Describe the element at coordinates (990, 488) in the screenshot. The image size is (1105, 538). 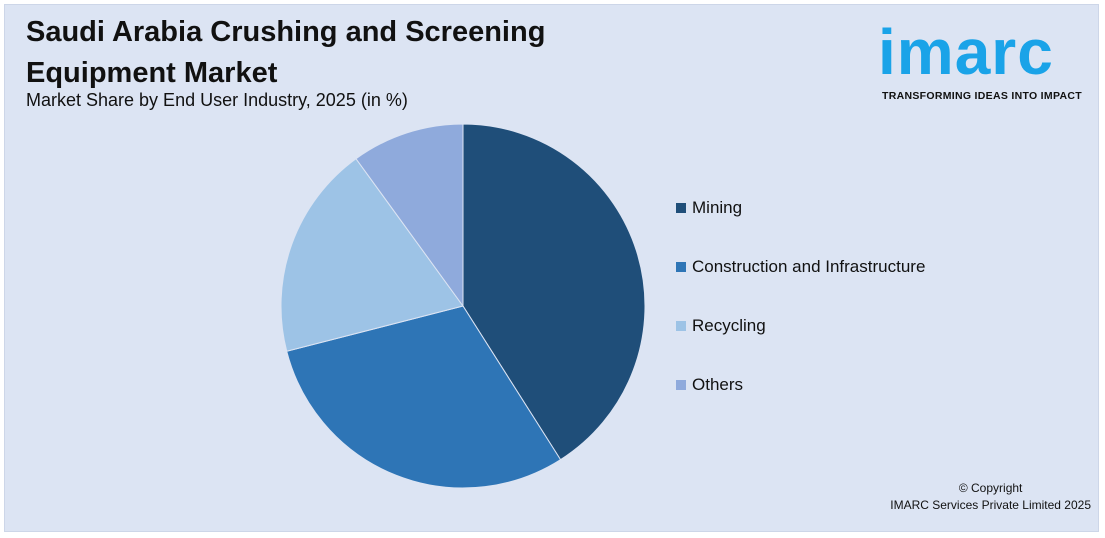
I see `copyright-line-1: © Copyright` at that location.